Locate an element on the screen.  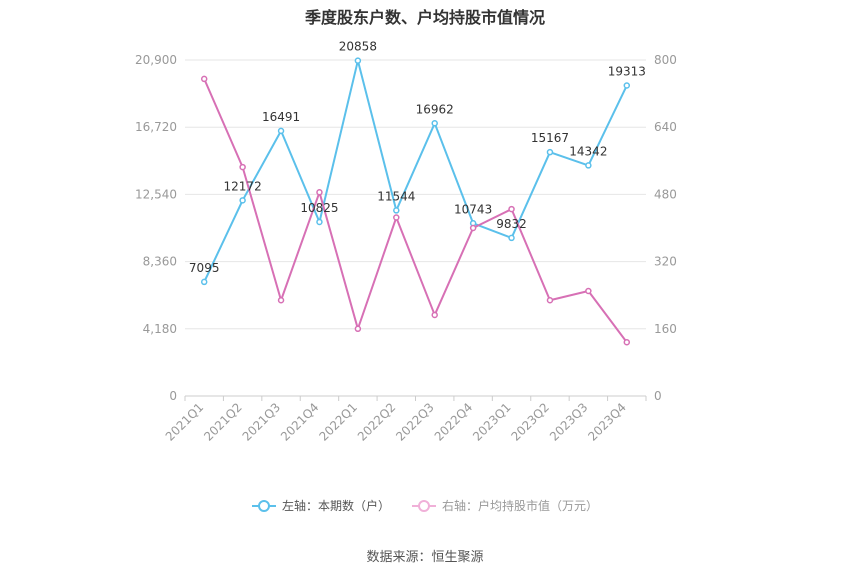
right-axis-tick-label: 320 is located at coordinates (665, 262).